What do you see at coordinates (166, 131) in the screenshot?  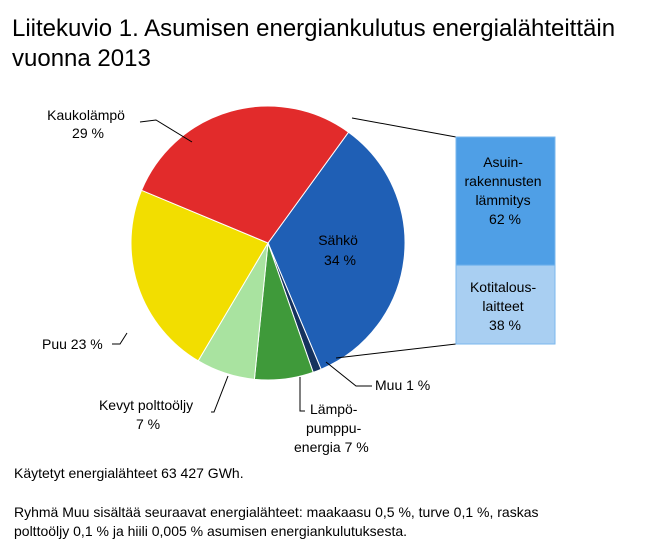 I see `leader-kaukolampo` at bounding box center [166, 131].